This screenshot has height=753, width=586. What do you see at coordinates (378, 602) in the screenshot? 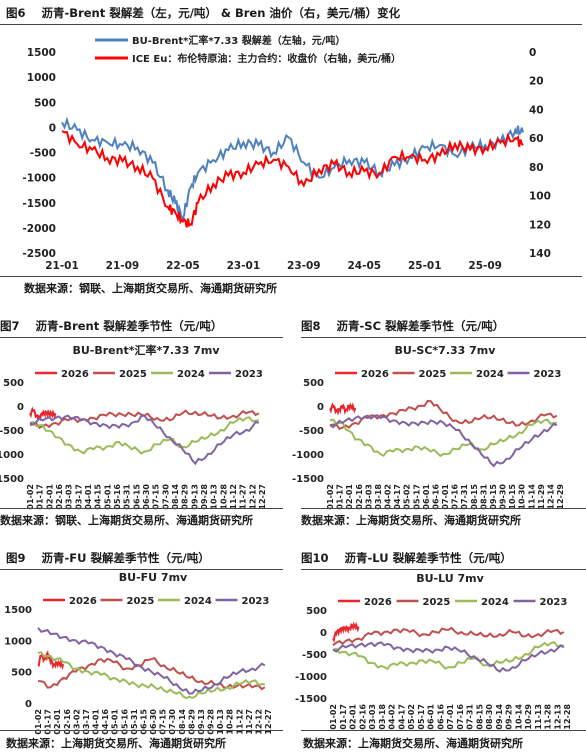
I see `fig10-legend-label: 2026` at bounding box center [378, 602].